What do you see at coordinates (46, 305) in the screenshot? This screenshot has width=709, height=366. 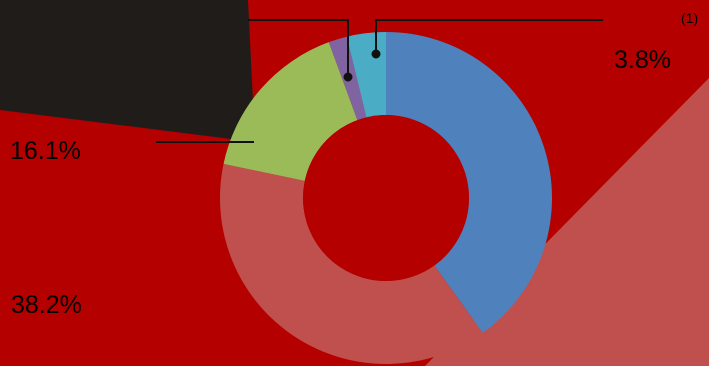 I see `slice-label-red: 38.2%` at bounding box center [46, 305].